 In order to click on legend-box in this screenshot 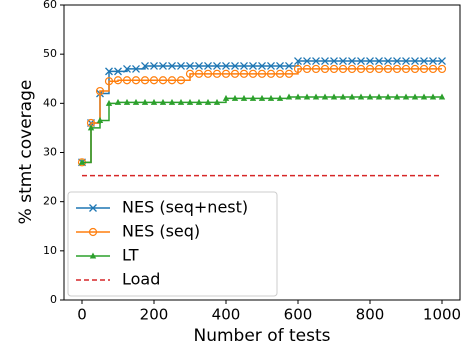, I will do `click(172, 244)`.